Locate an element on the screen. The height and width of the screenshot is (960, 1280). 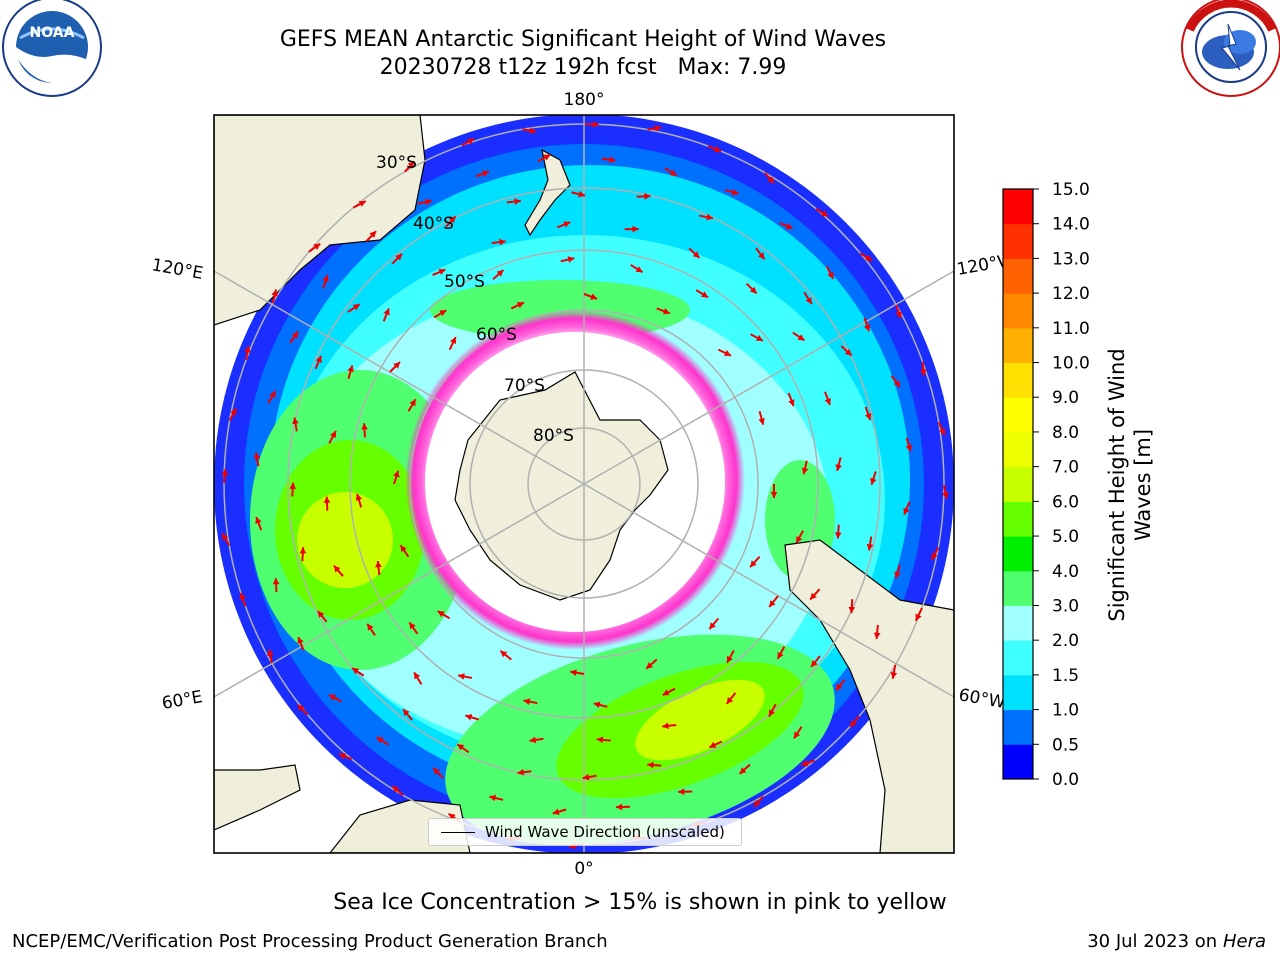
lon-label-0: 0° is located at coordinates (583, 869).